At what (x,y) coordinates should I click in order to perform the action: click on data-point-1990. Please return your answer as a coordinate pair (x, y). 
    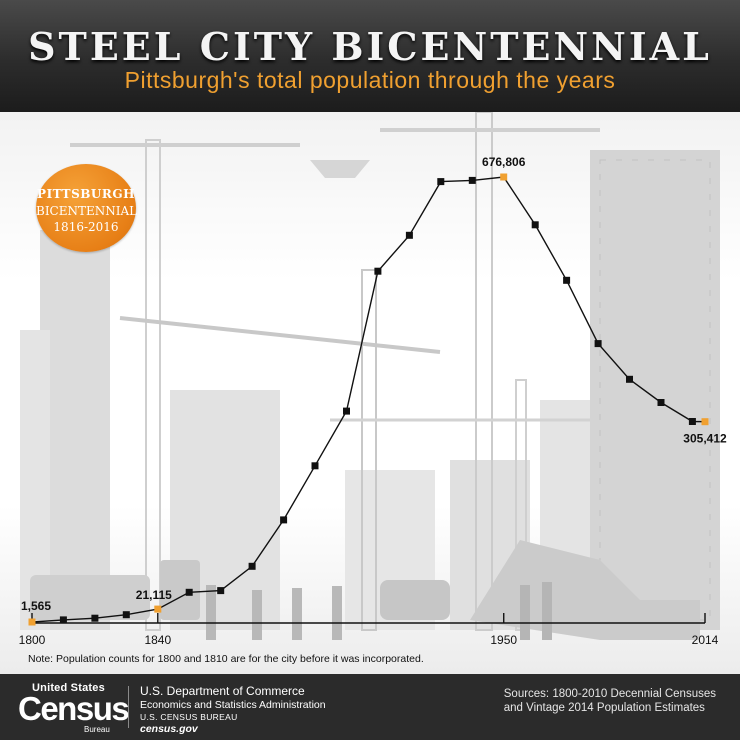
    Looking at the image, I should click on (629, 379).